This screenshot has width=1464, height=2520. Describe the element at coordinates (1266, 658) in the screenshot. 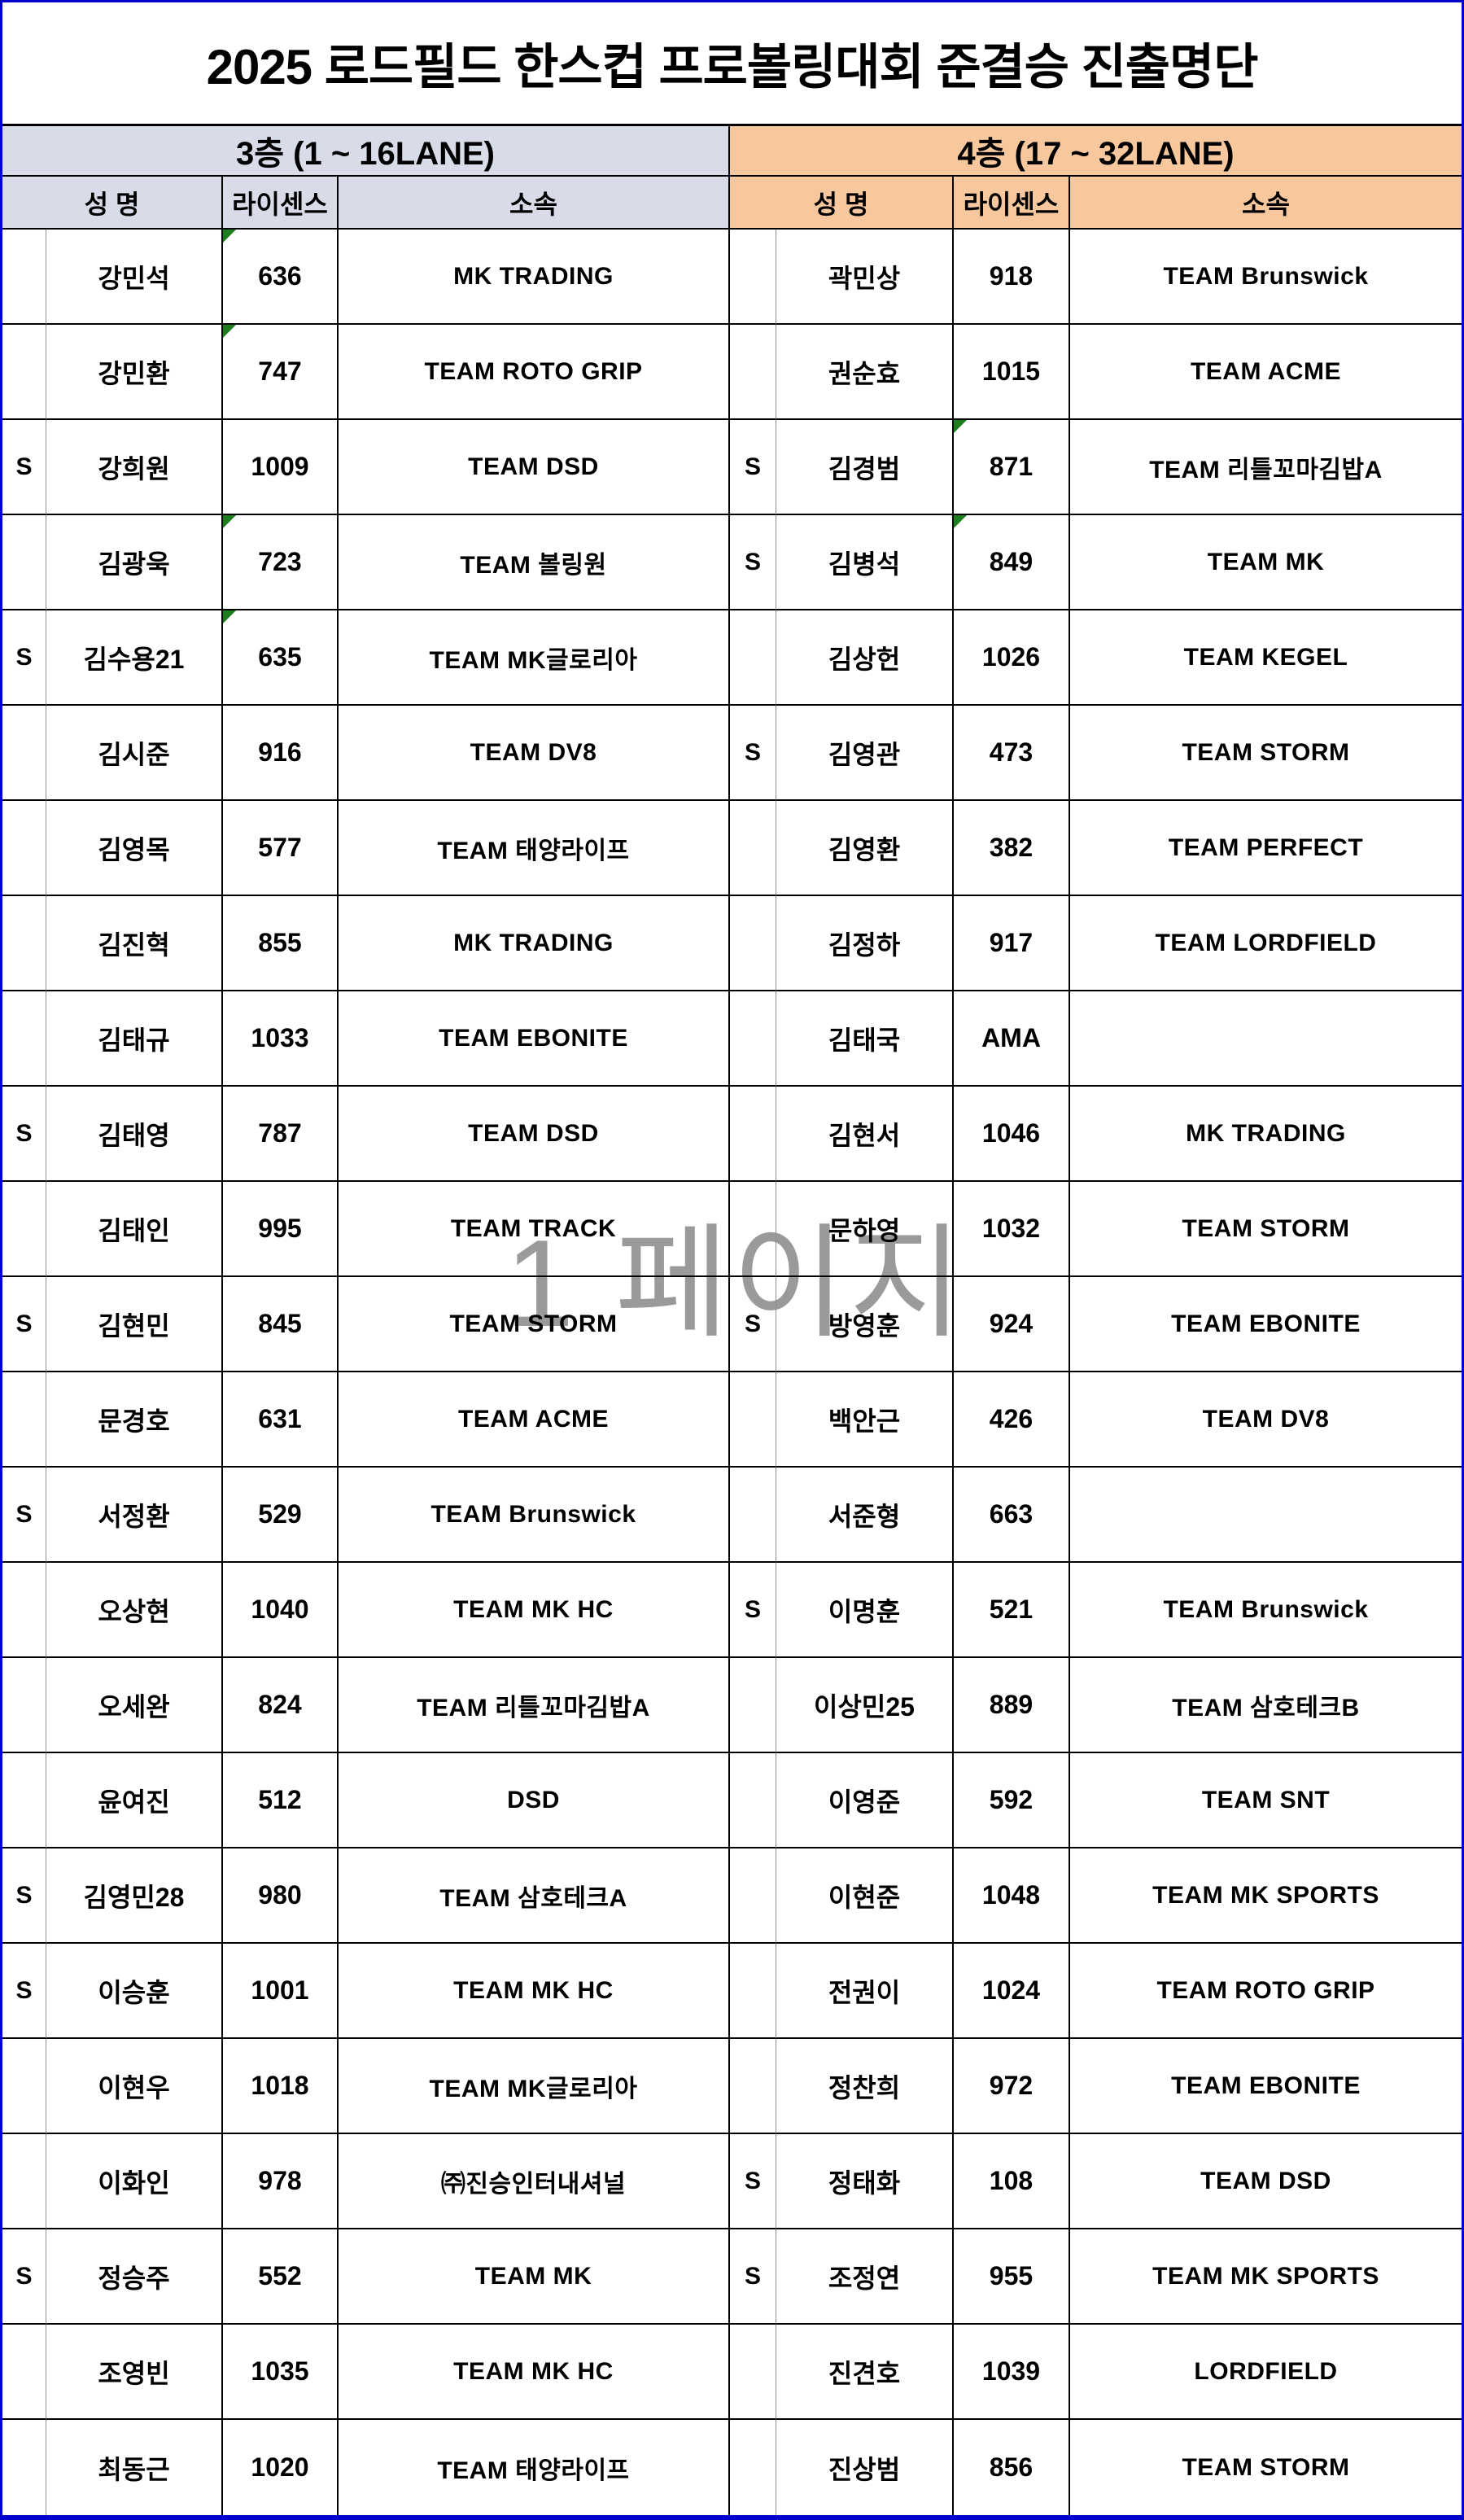

I see `cell-team: TEAM KEGEL` at that location.